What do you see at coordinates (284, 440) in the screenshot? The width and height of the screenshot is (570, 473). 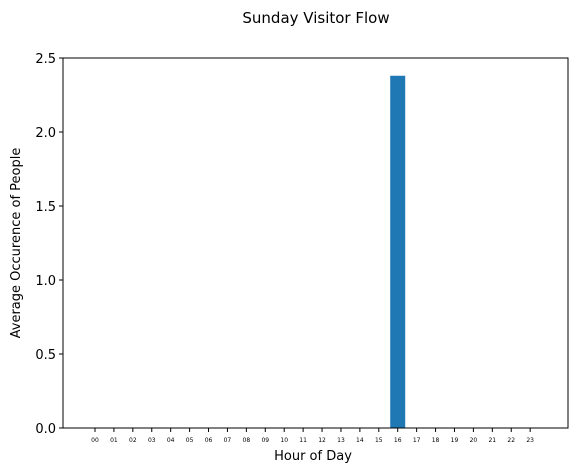 I see `x-tick-label-10: 10` at bounding box center [284, 440].